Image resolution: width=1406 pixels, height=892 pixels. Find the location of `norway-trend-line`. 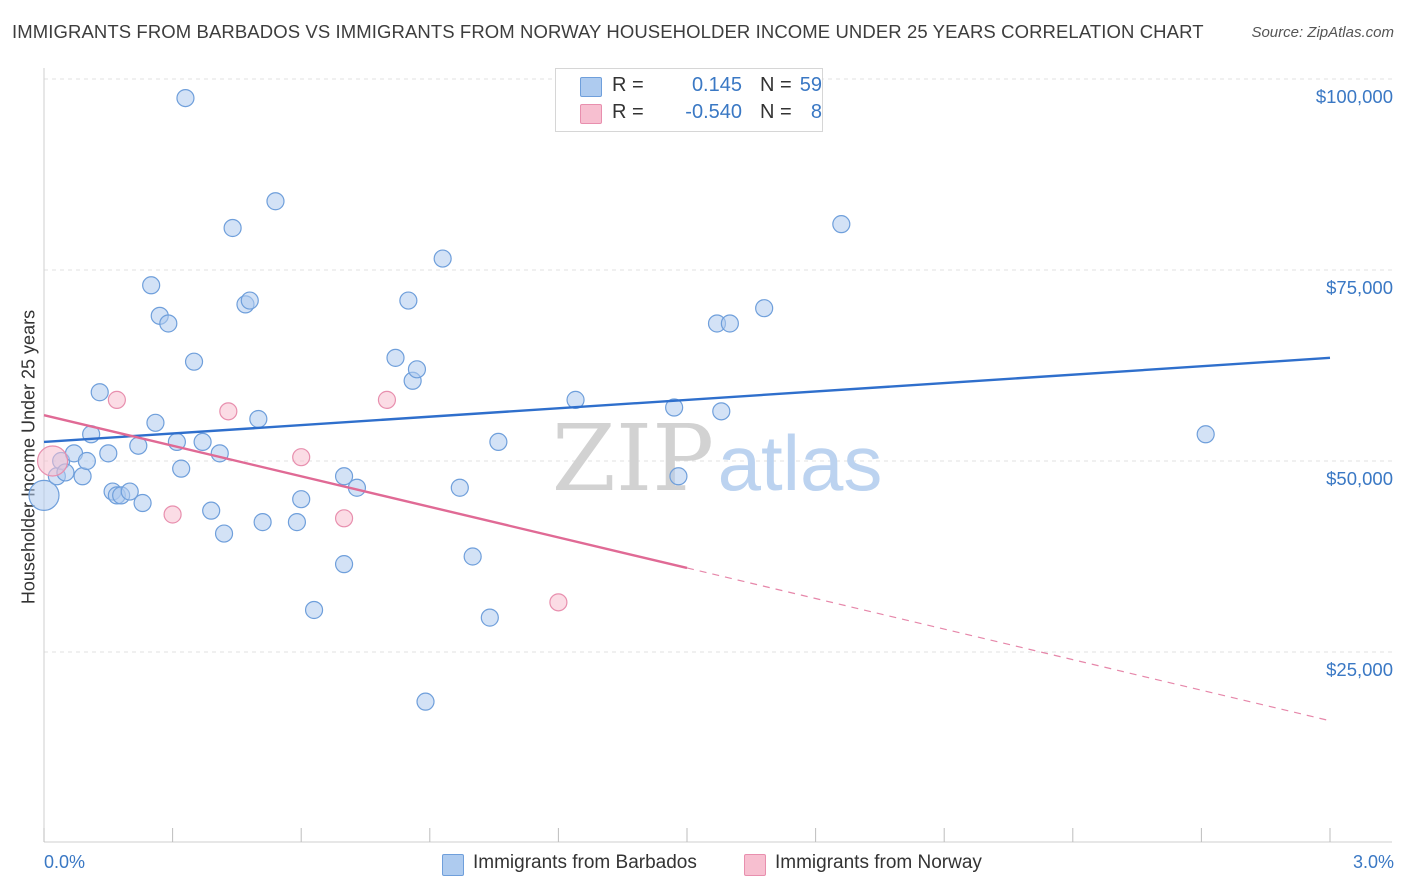

norway-trend-line is located at coordinates (365, 491).